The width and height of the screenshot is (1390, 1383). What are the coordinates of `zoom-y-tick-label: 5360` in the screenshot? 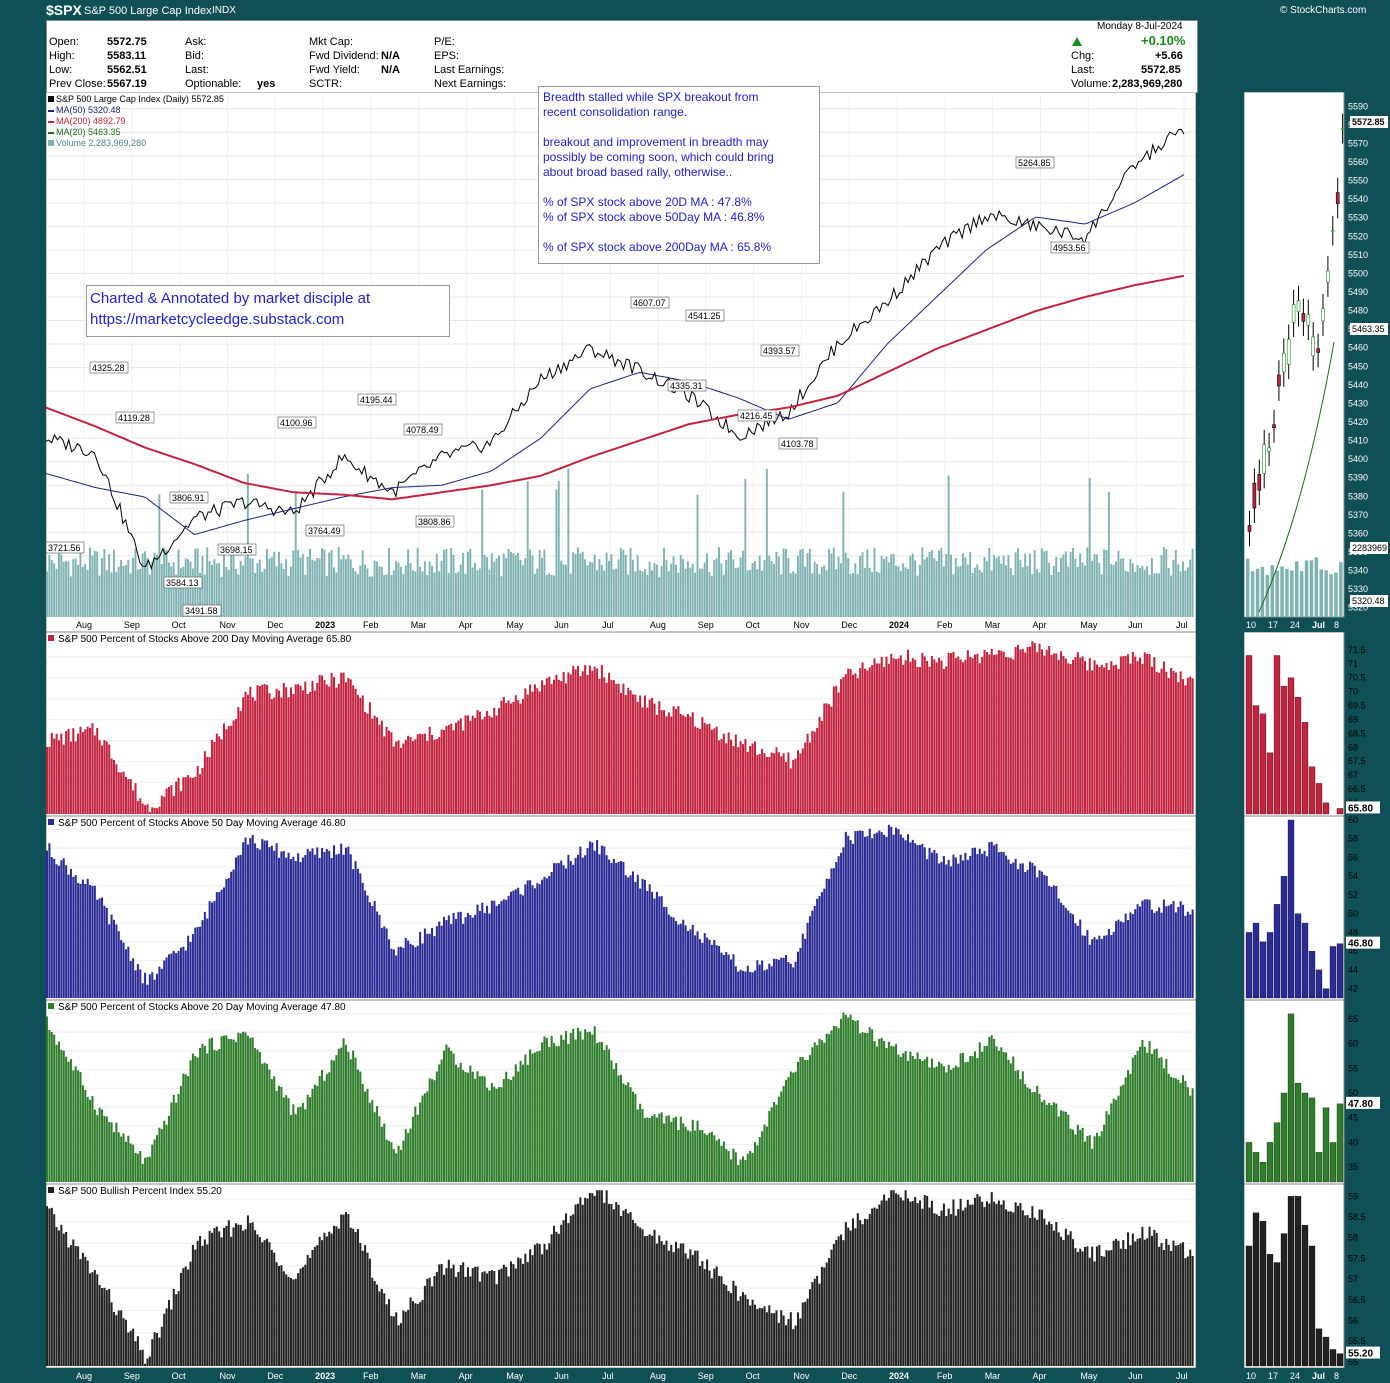 It's located at (1358, 533).